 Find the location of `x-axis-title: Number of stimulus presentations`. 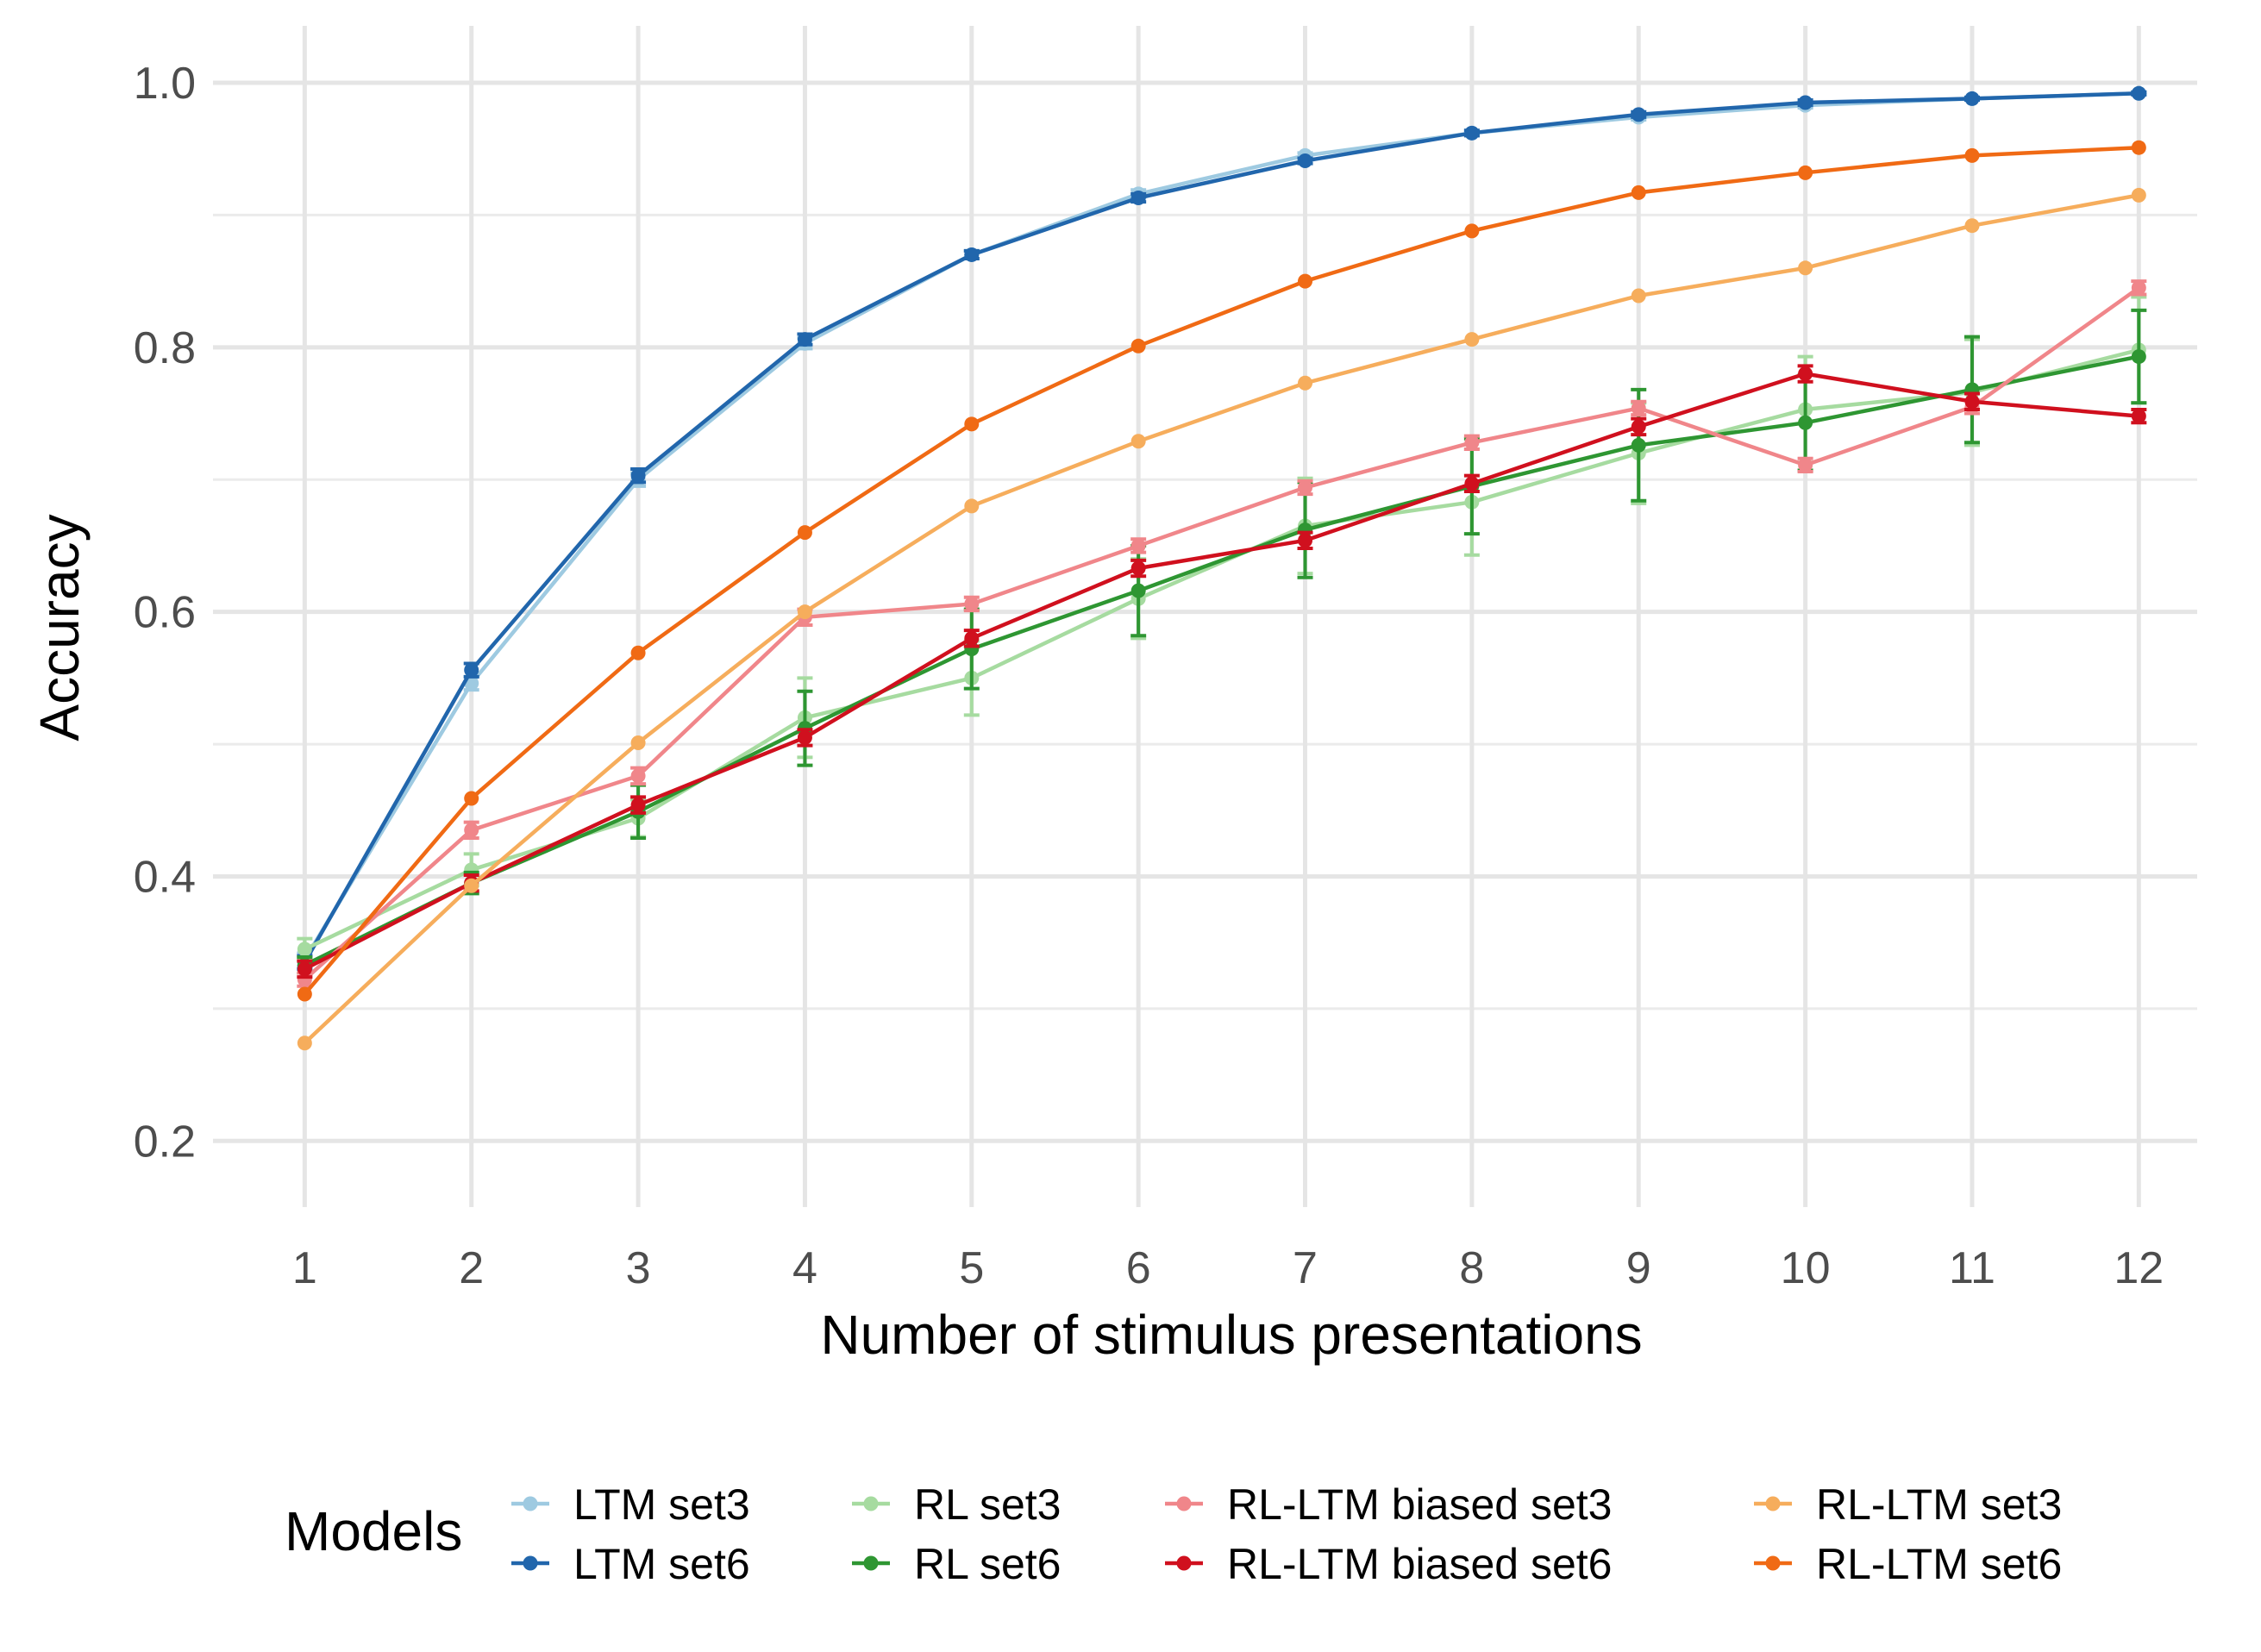

x-axis-title: Number of stimulus presentations is located at coordinates (1231, 1335).